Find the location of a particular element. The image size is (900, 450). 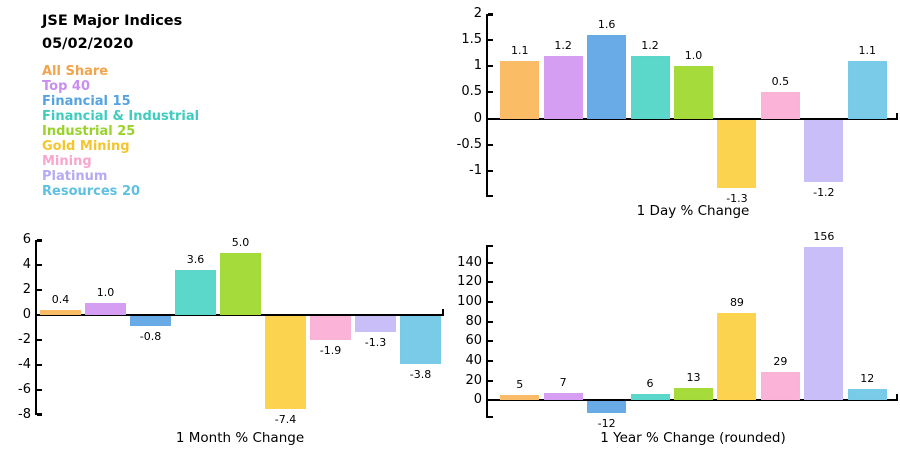

y-tick-label: -6 is located at coordinates (24, 389).